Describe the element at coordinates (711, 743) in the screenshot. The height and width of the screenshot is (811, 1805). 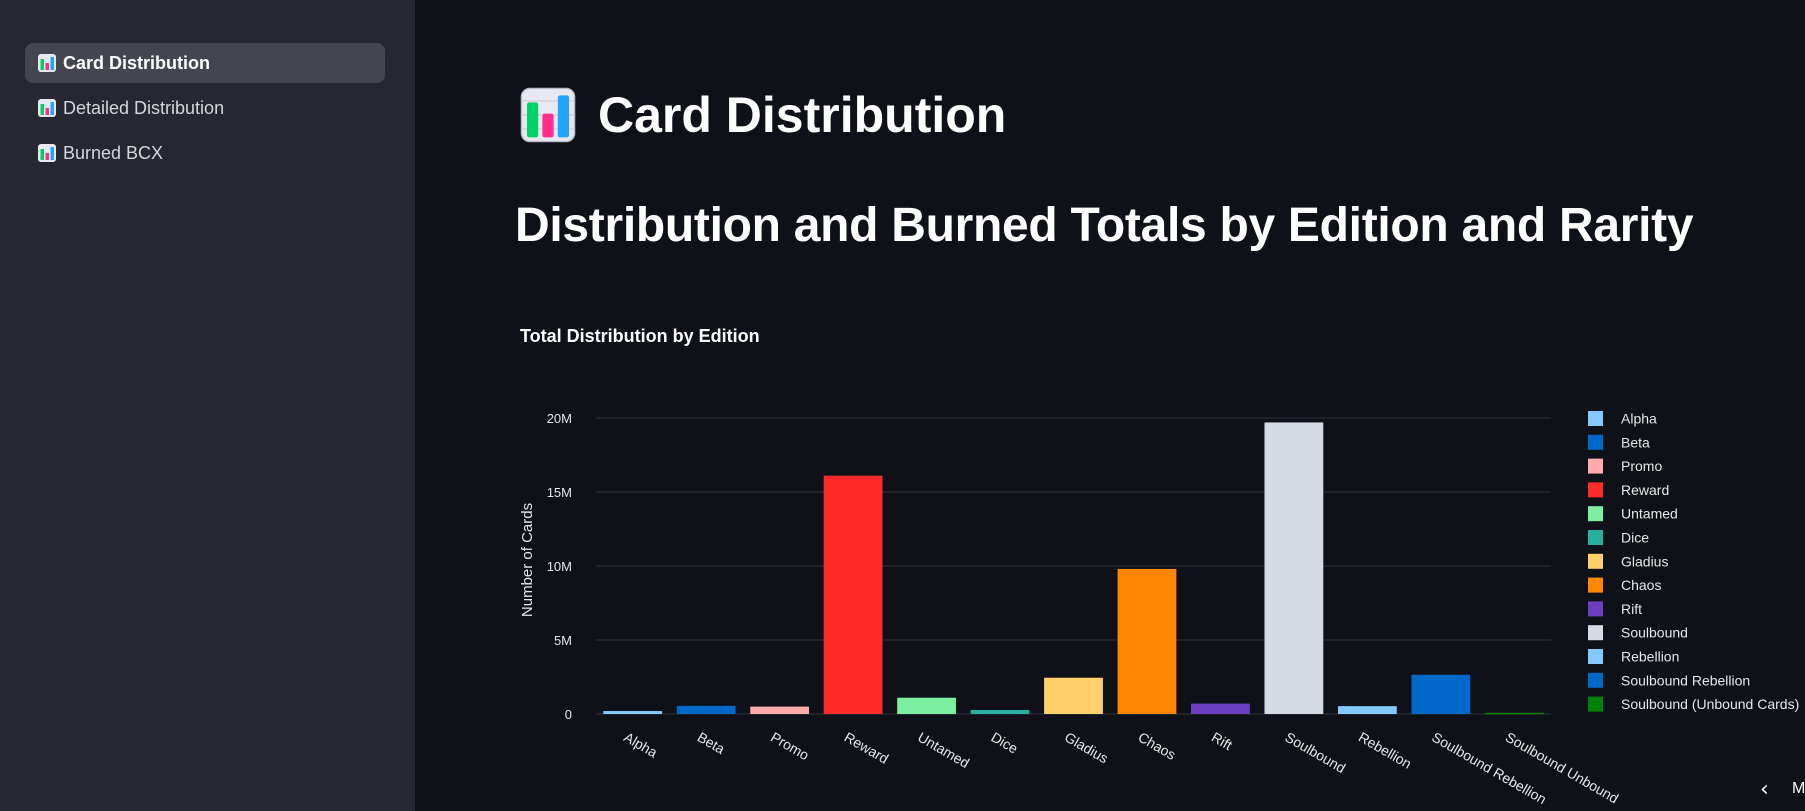
I see `x-tick-label: Beta` at that location.